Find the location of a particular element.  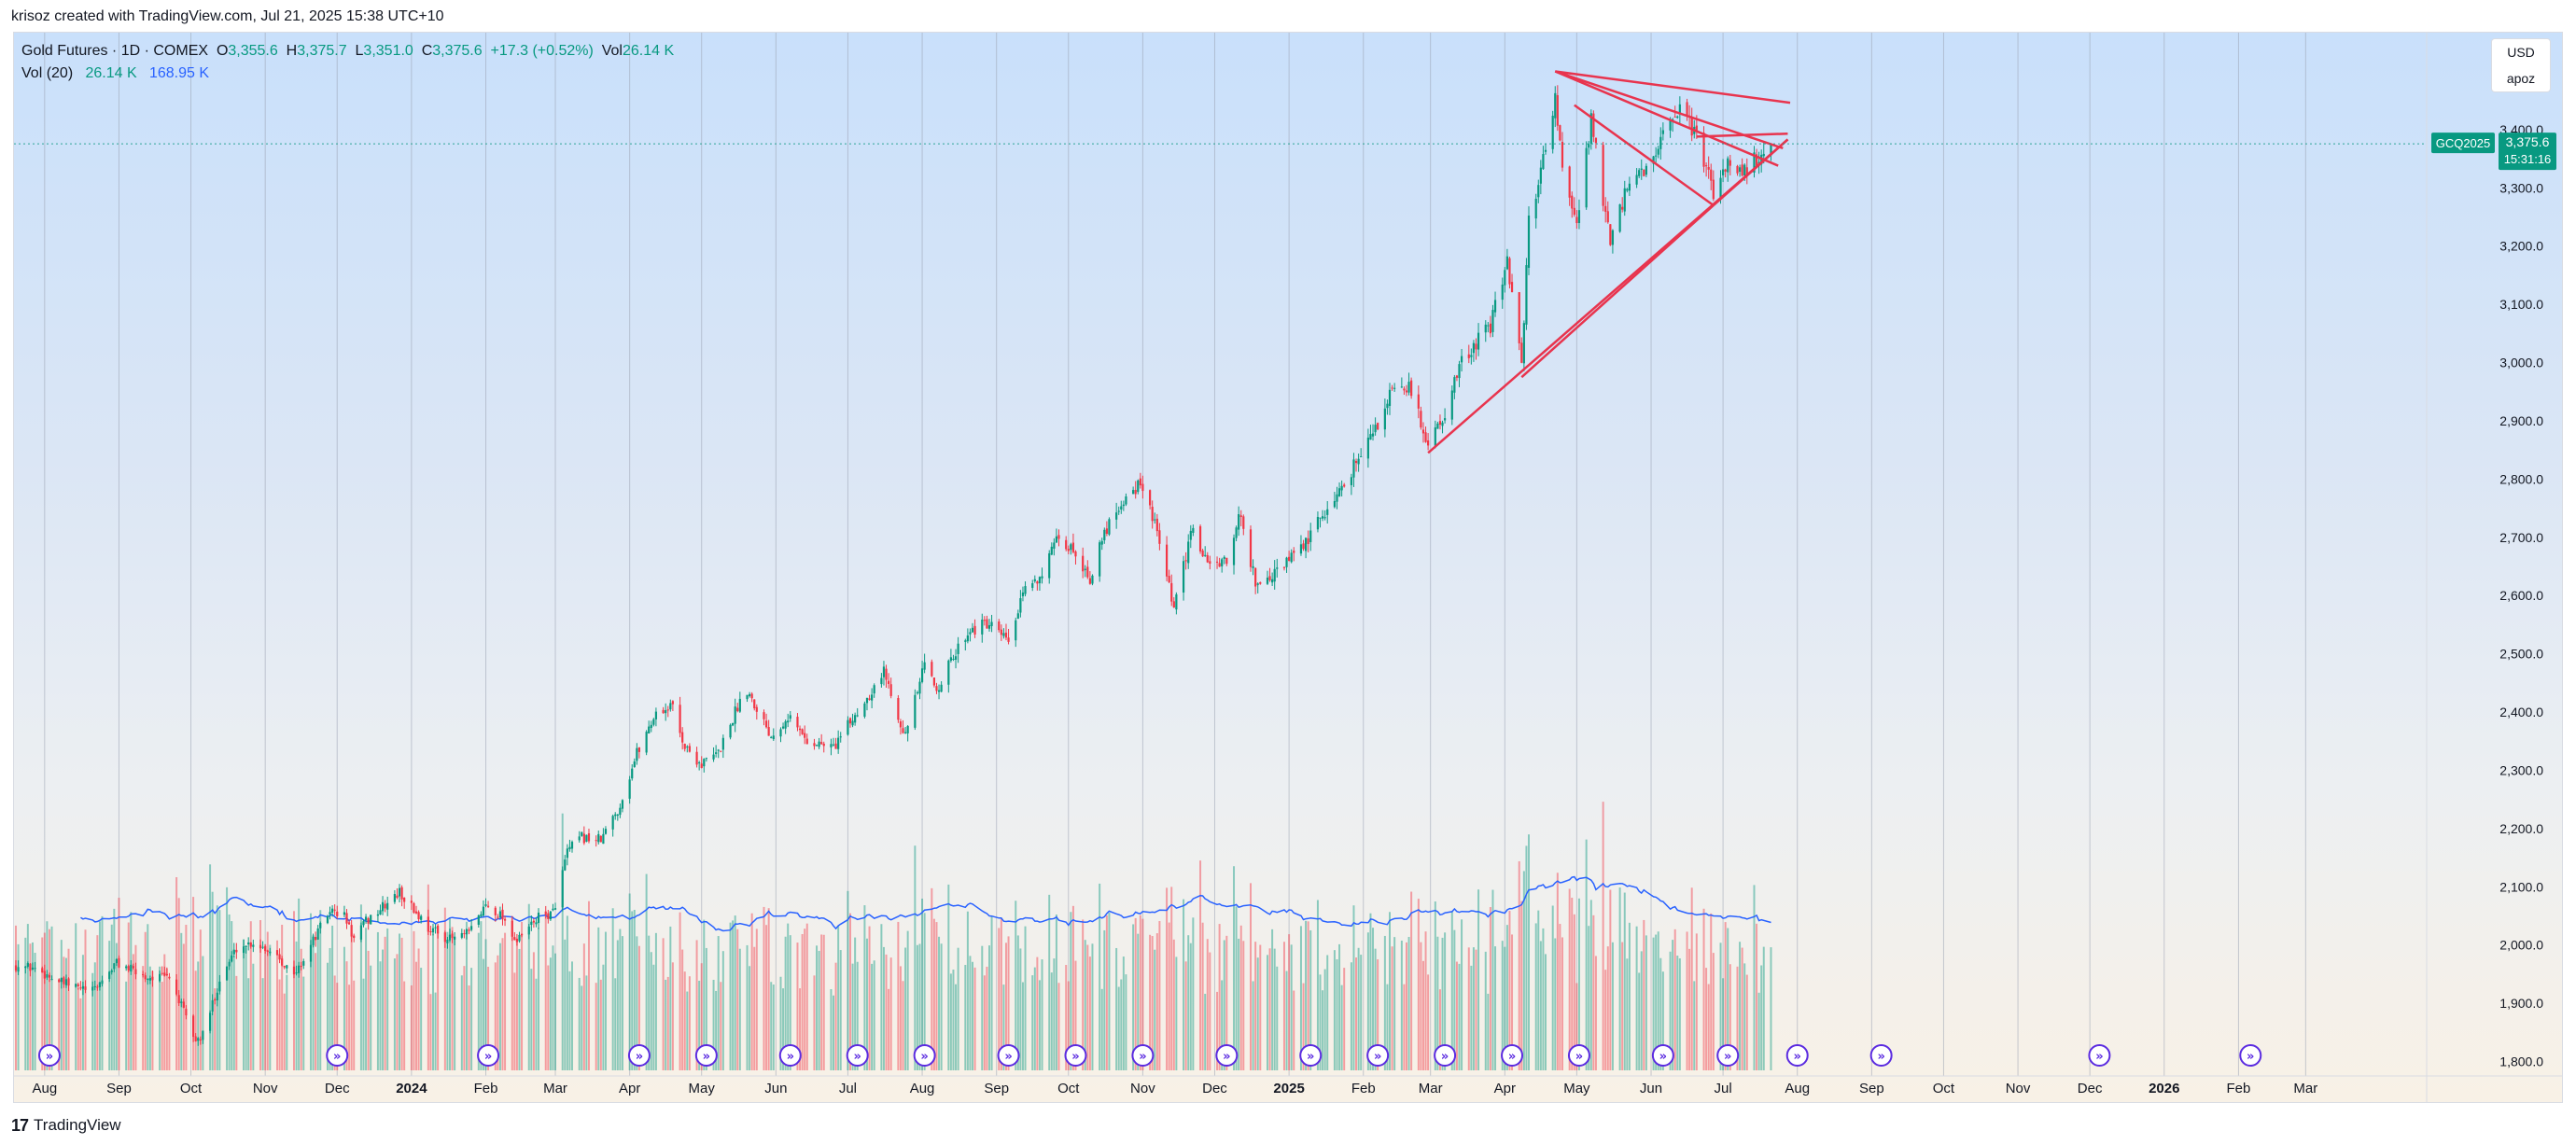

symbol-title: Gold Futures · 1D · COMEX is located at coordinates (115, 51).